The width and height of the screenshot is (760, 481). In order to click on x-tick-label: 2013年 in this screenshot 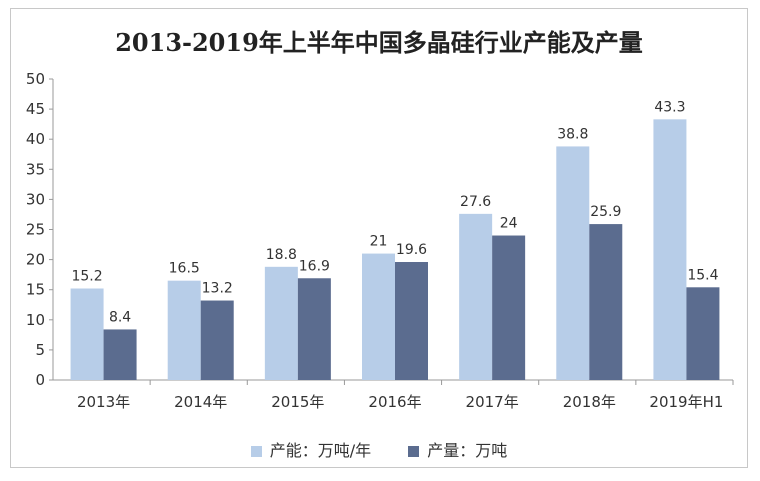, I will do `click(103, 402)`.